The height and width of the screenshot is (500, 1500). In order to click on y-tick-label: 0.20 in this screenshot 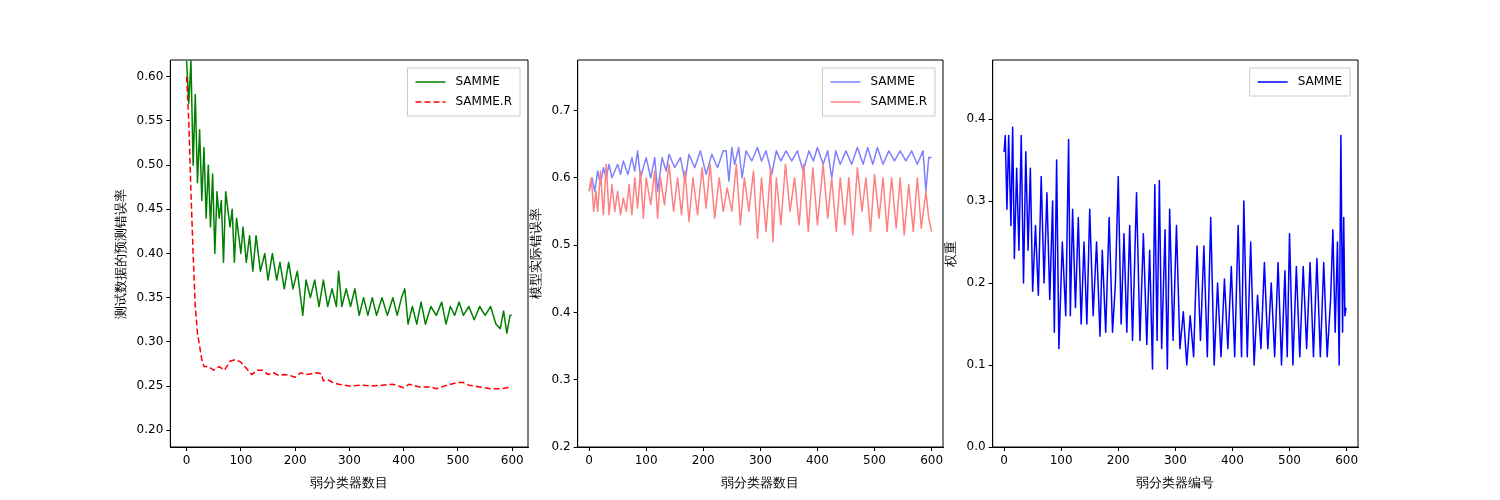, I will do `click(150, 429)`.